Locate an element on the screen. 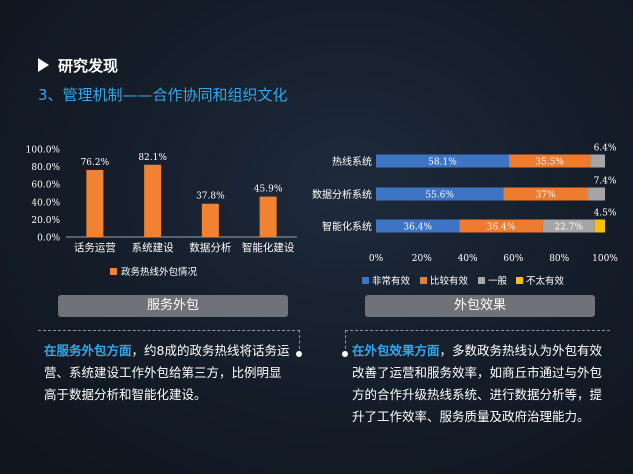  x-category-label: 话务运营 is located at coordinates (95, 247).